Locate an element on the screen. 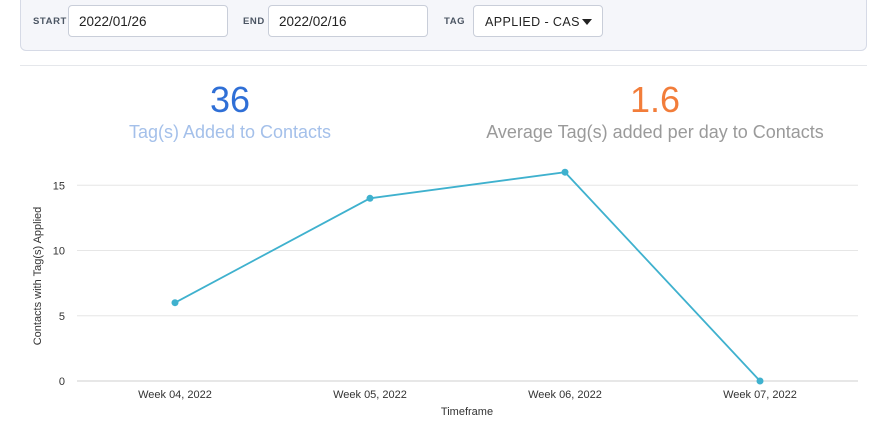 Image resolution: width=875 pixels, height=423 pixels. stat-tags-added-value: 36 is located at coordinates (230, 99).